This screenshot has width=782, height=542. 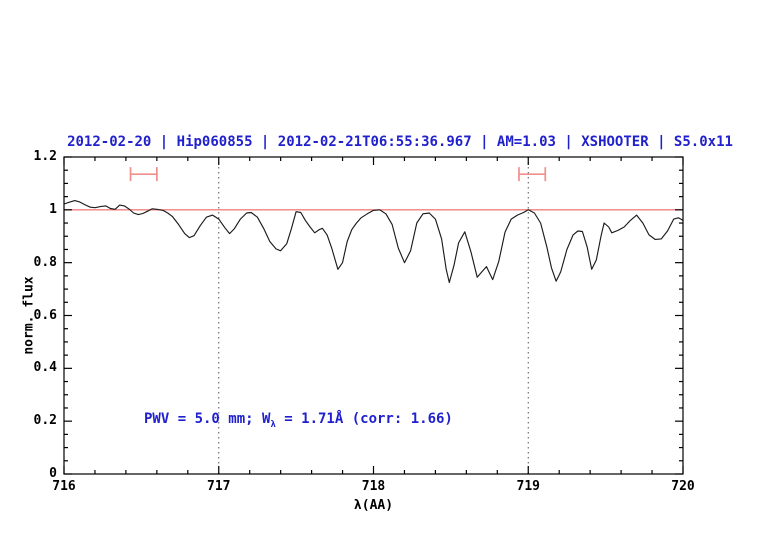 What do you see at coordinates (683, 486) in the screenshot?
I see `x-tick-label: 720` at bounding box center [683, 486].